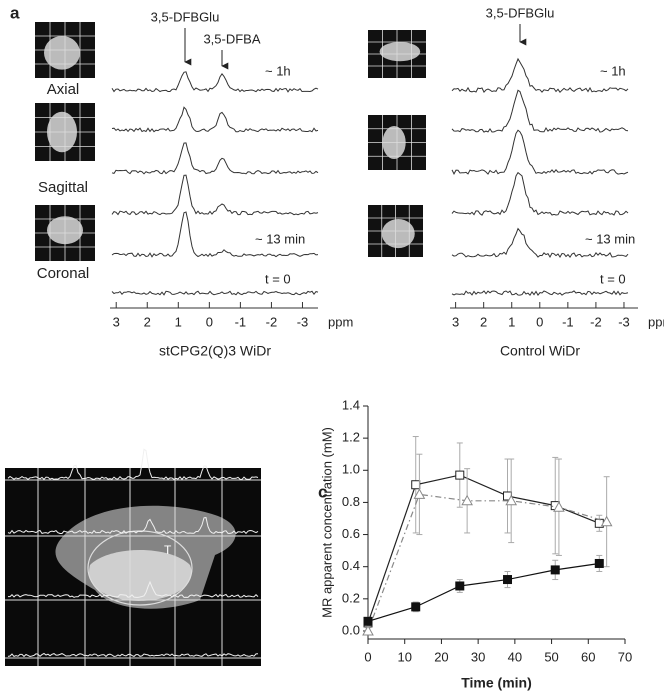 The width and height of the screenshot is (664, 695). Describe the element at coordinates (351, 565) in the screenshot. I see `y-tick-label: 0.4` at that location.